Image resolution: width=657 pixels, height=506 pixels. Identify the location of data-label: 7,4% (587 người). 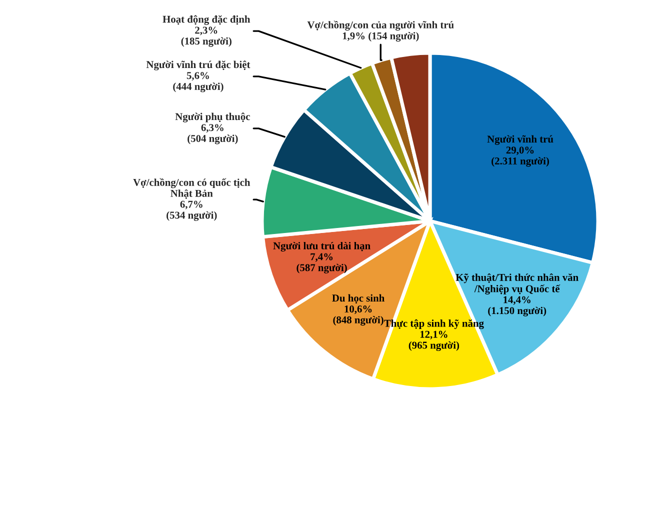
(321, 263).